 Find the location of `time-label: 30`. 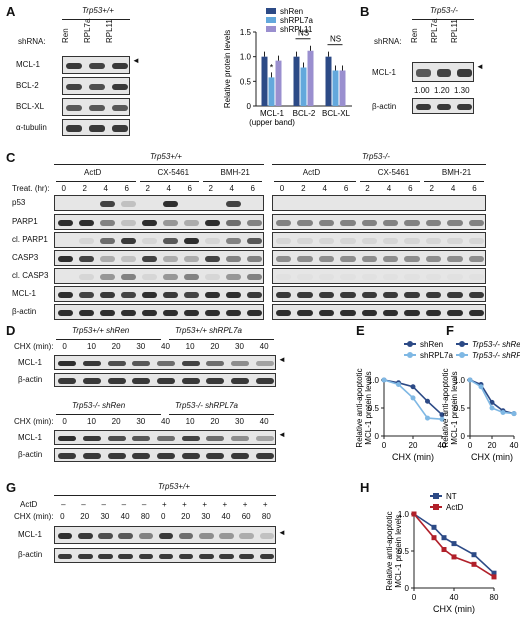

time-label: 30 is located at coordinates (141, 421).